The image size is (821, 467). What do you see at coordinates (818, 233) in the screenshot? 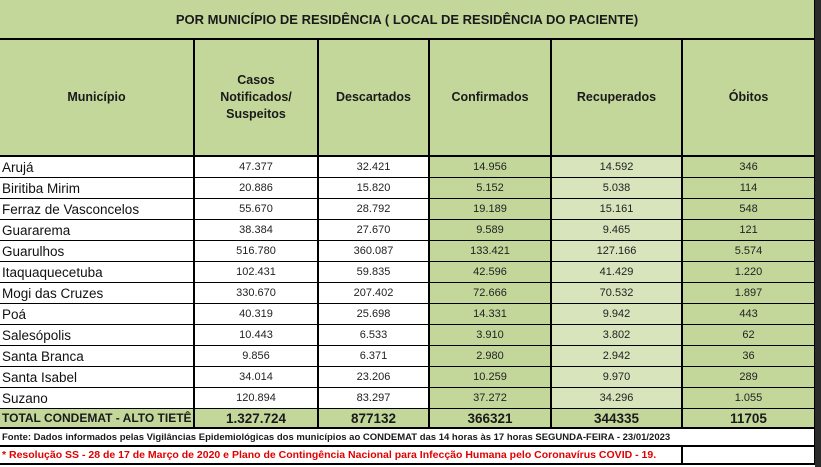
I see `window-edge` at bounding box center [818, 233].